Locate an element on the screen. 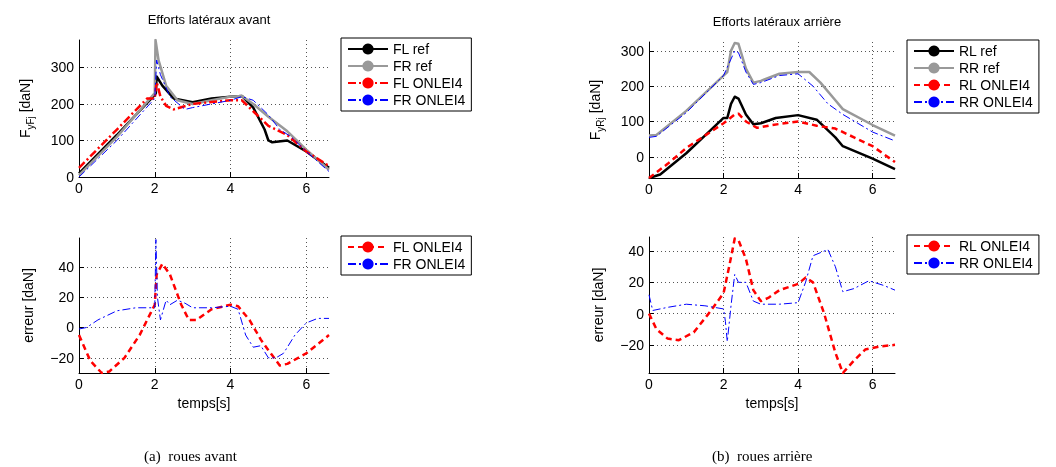 This screenshot has height=467, width=1056. y-axis-title: FyRj [daN] is located at coordinates (596, 110).